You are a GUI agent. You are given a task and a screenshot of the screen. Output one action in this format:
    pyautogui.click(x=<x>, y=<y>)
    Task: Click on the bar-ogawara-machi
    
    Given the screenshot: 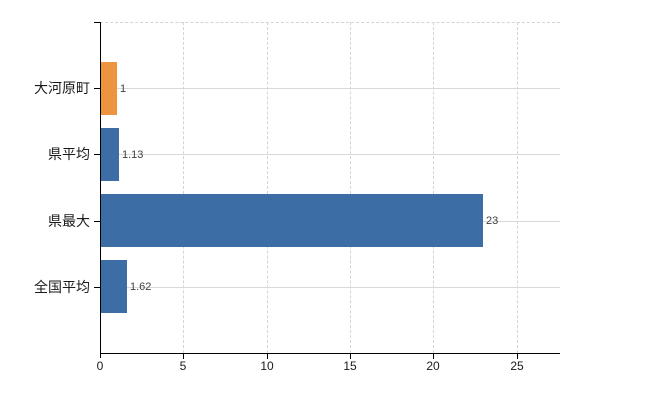 What is the action you would take?
    pyautogui.click(x=109, y=88)
    